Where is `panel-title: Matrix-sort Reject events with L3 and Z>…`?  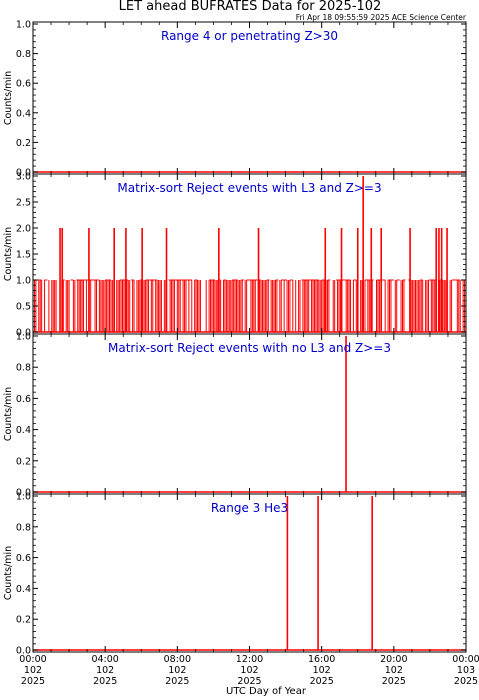
panel-title: Matrix-sort Reject events with L3 and Z>… is located at coordinates (249, 188).